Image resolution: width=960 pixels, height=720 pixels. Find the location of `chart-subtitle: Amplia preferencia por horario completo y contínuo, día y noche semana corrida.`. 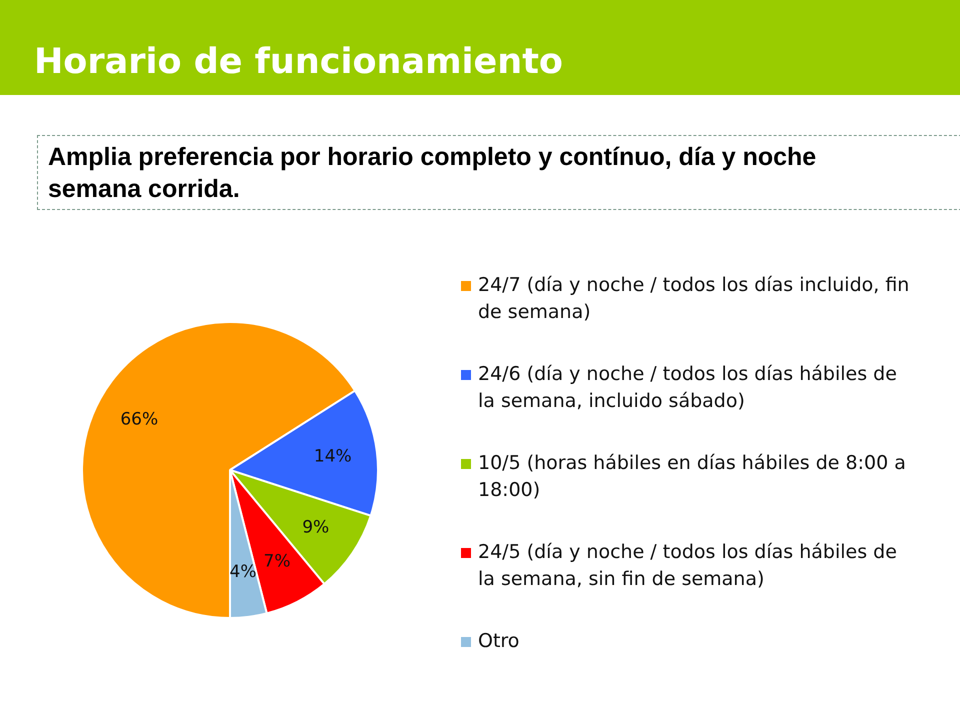

chart-subtitle: Amplia preferencia por horario completo y contínuo, día y noche semana corrida. is located at coordinates (433, 173).